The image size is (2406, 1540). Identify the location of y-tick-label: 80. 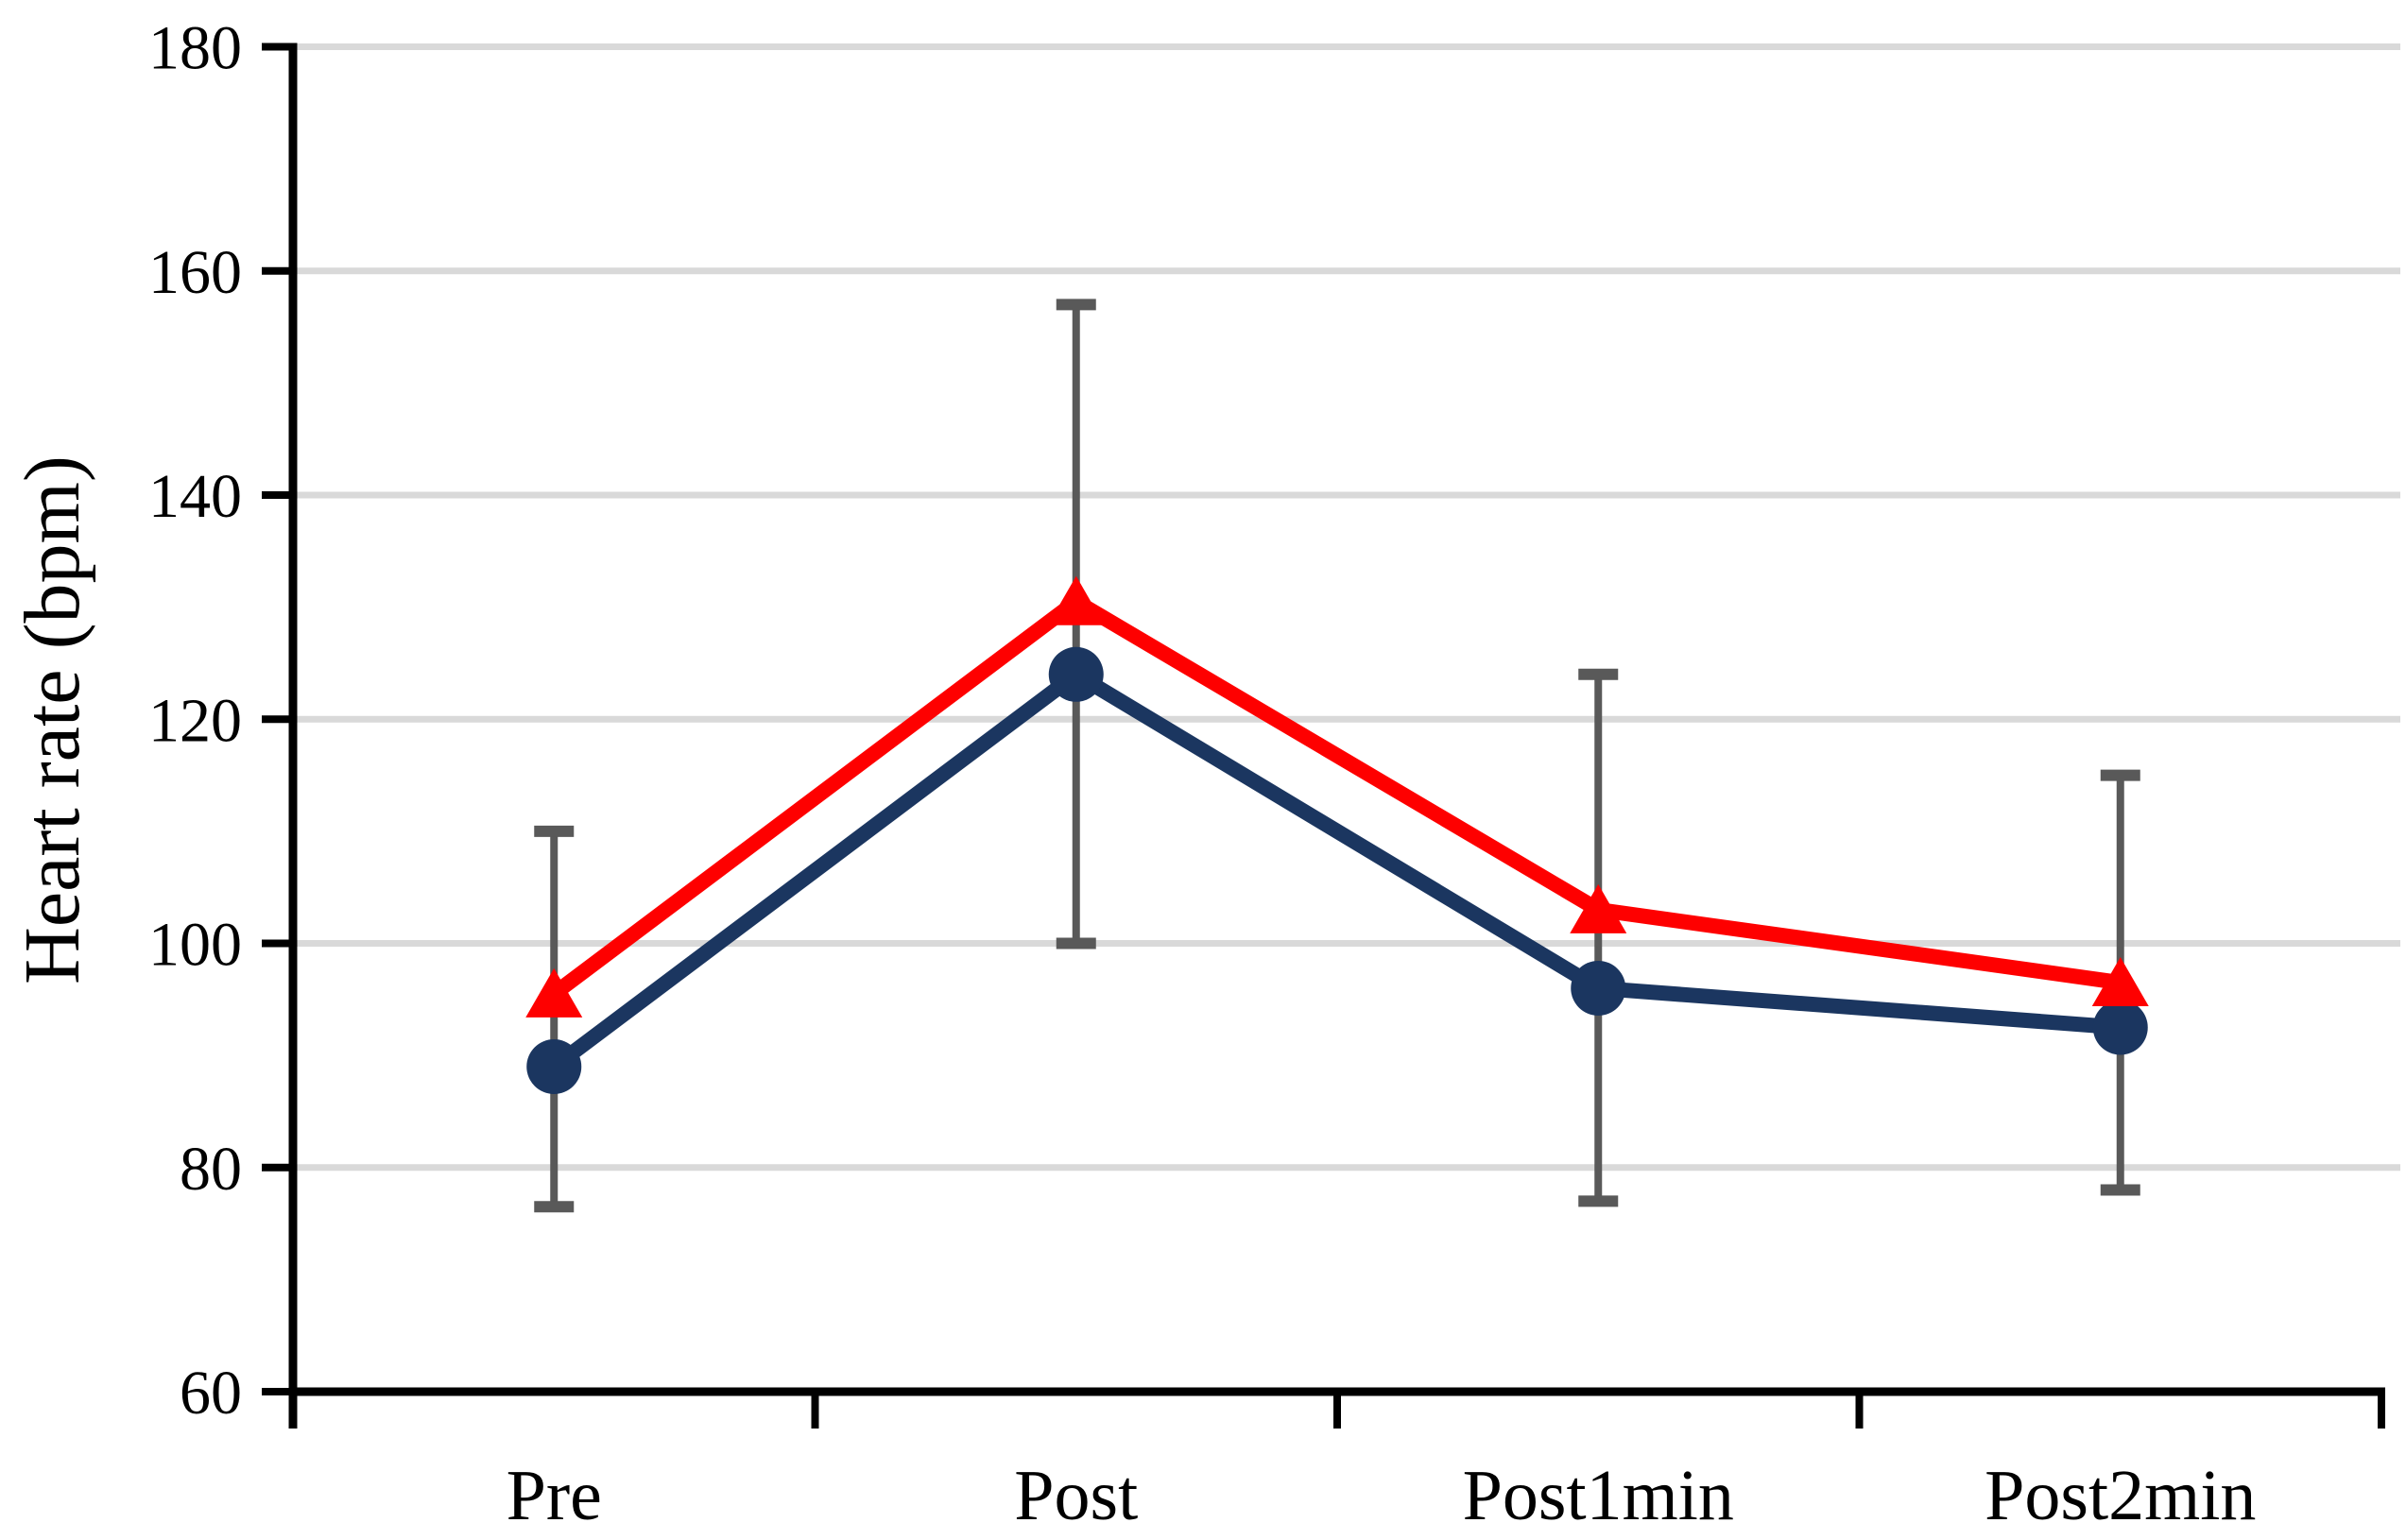
(211, 1169).